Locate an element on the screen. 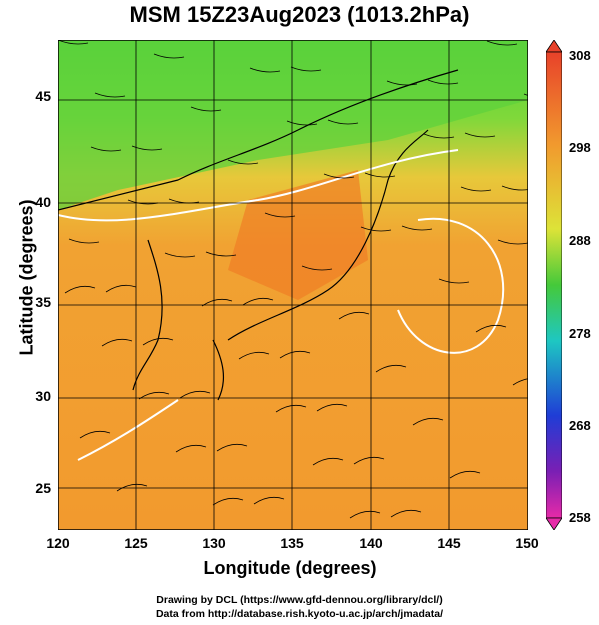  coast-kyushu is located at coordinates (218, 370).